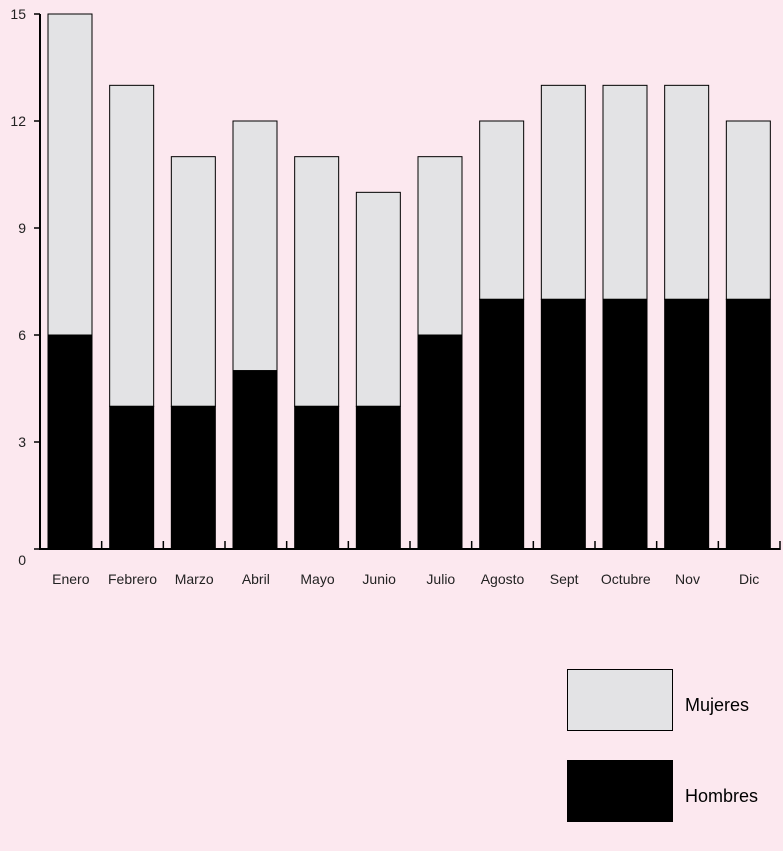  What do you see at coordinates (564, 579) in the screenshot?
I see `x-category-label: Sept` at bounding box center [564, 579].